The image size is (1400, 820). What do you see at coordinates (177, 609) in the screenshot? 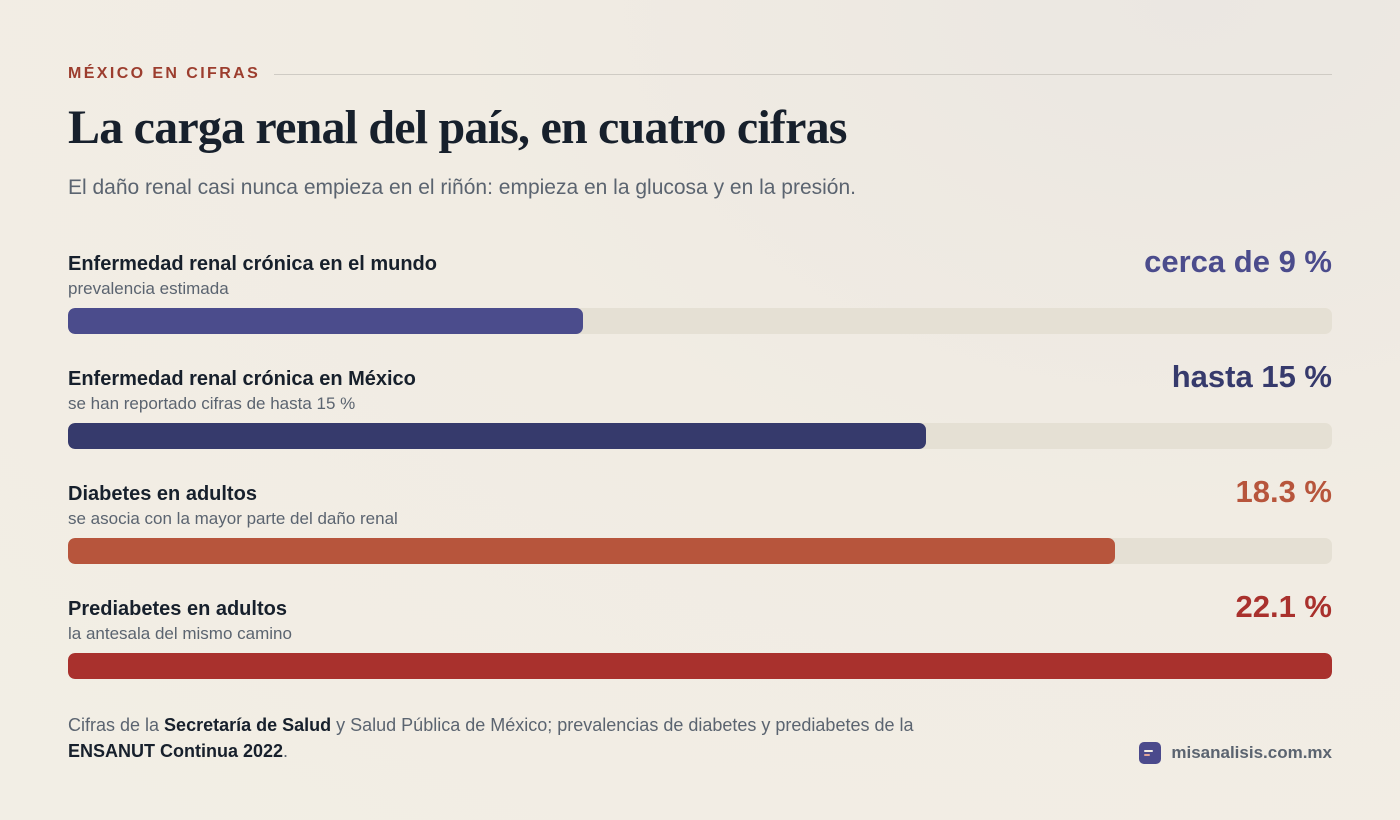
I see `bar-label: Prediabetes en adultos` at bounding box center [177, 609].